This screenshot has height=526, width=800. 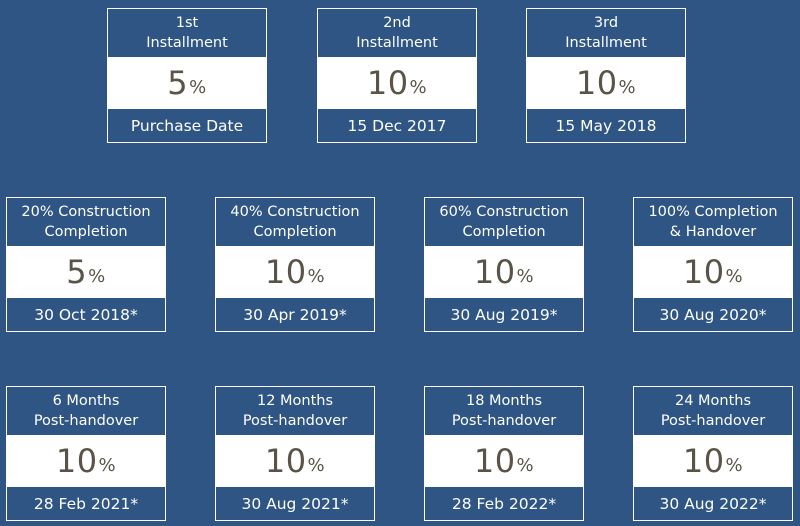 I want to click on installment-card-1: 1st Installment 5% Purchase Date, so click(x=187, y=75).